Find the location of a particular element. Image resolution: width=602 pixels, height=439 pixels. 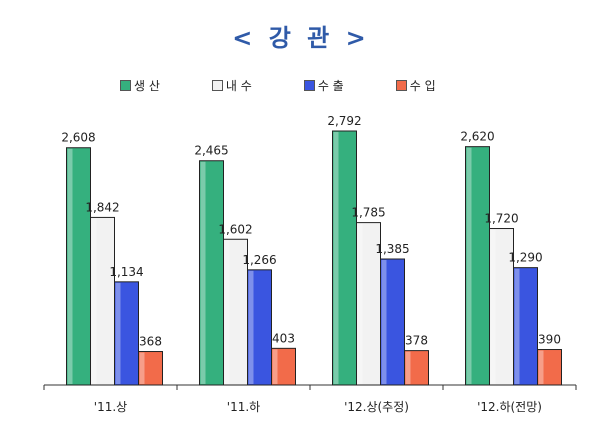

legend-label-production: 생 산 is located at coordinates (147, 85).